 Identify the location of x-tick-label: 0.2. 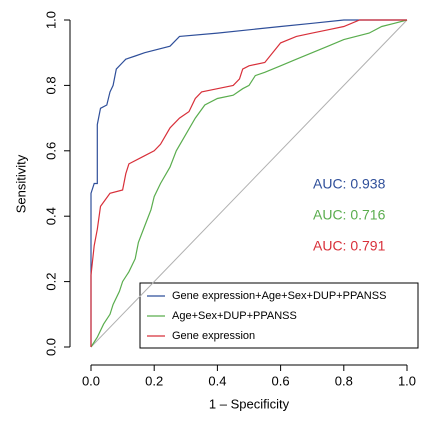
(154, 380).